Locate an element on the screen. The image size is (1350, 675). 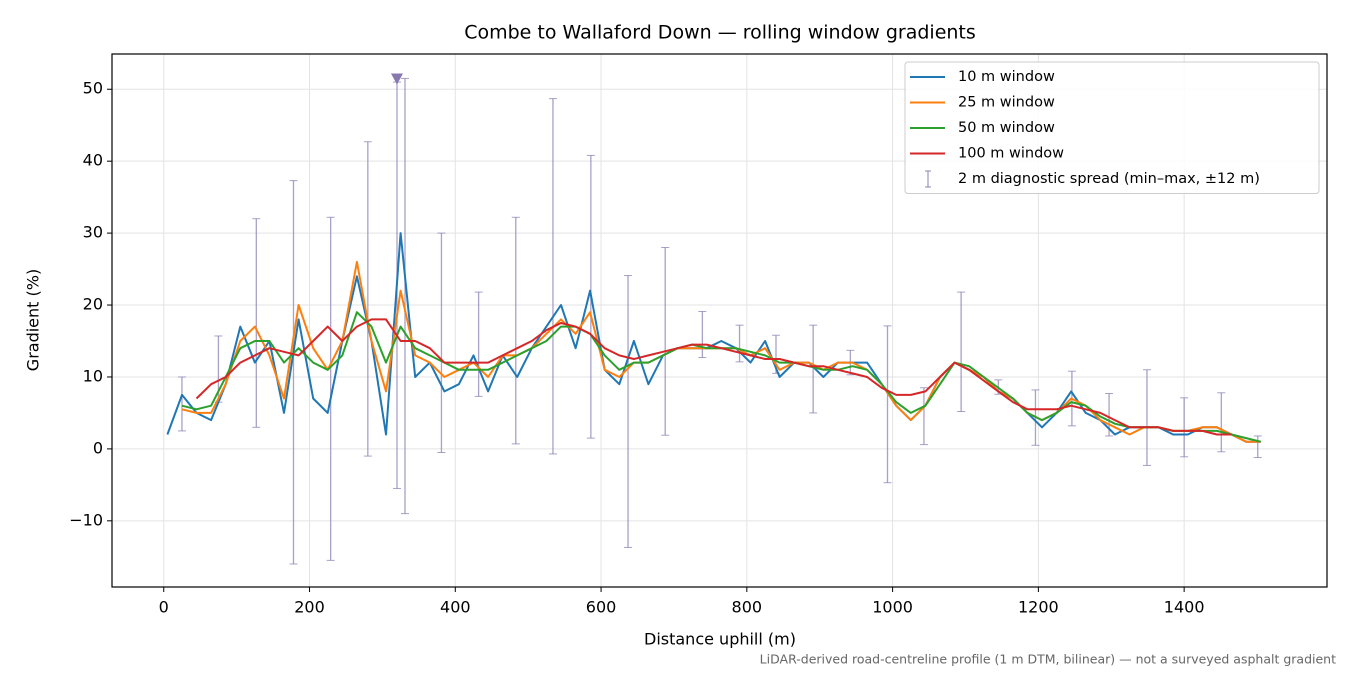
x-tick-label: 800 is located at coordinates (747, 607).